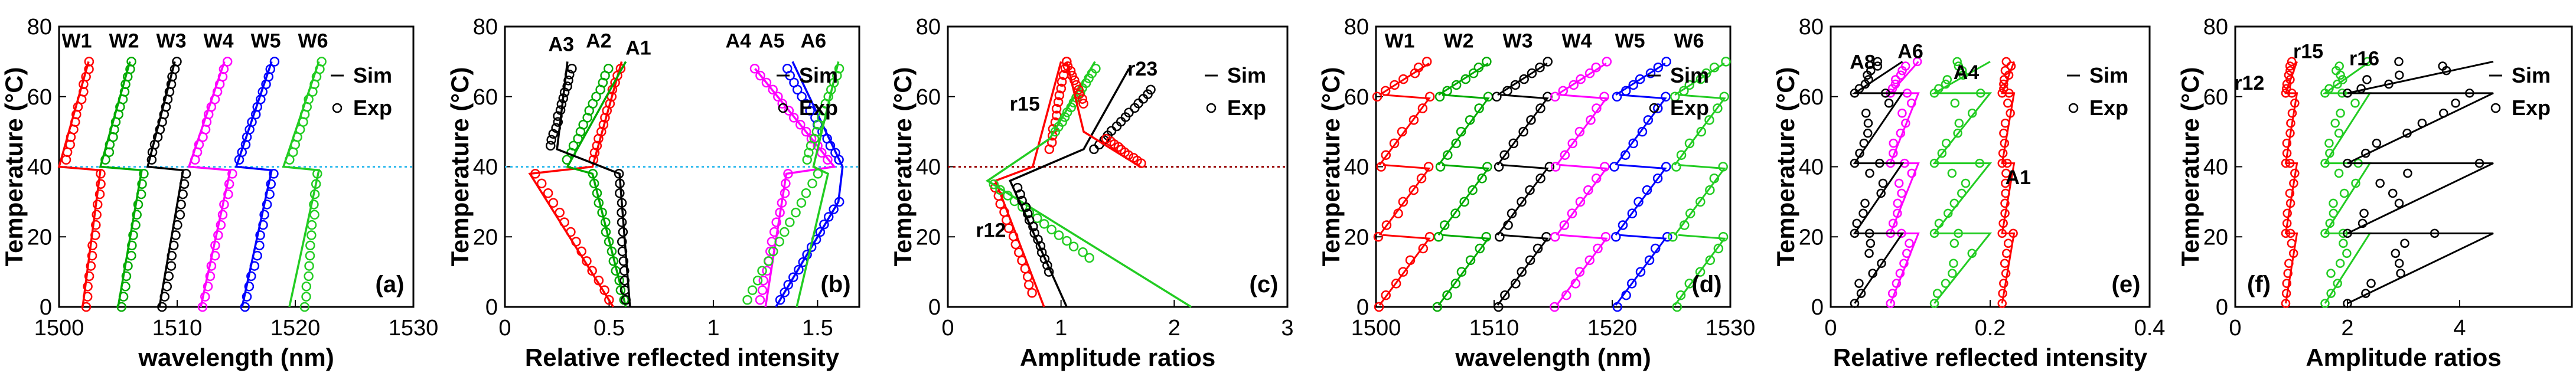 This screenshot has width=2576, height=386. I want to click on panel-1-series-w3-exp-point, so click(184, 184).